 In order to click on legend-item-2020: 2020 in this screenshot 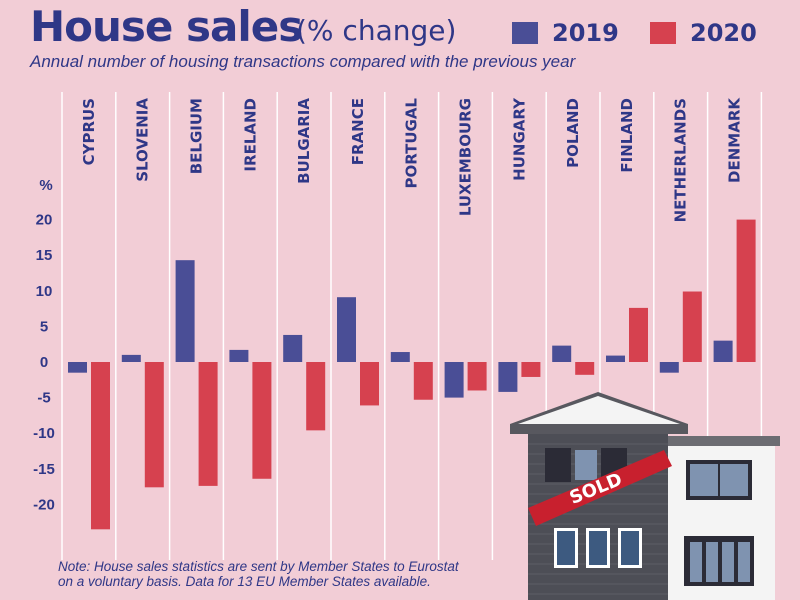, I will do `click(703, 33)`.